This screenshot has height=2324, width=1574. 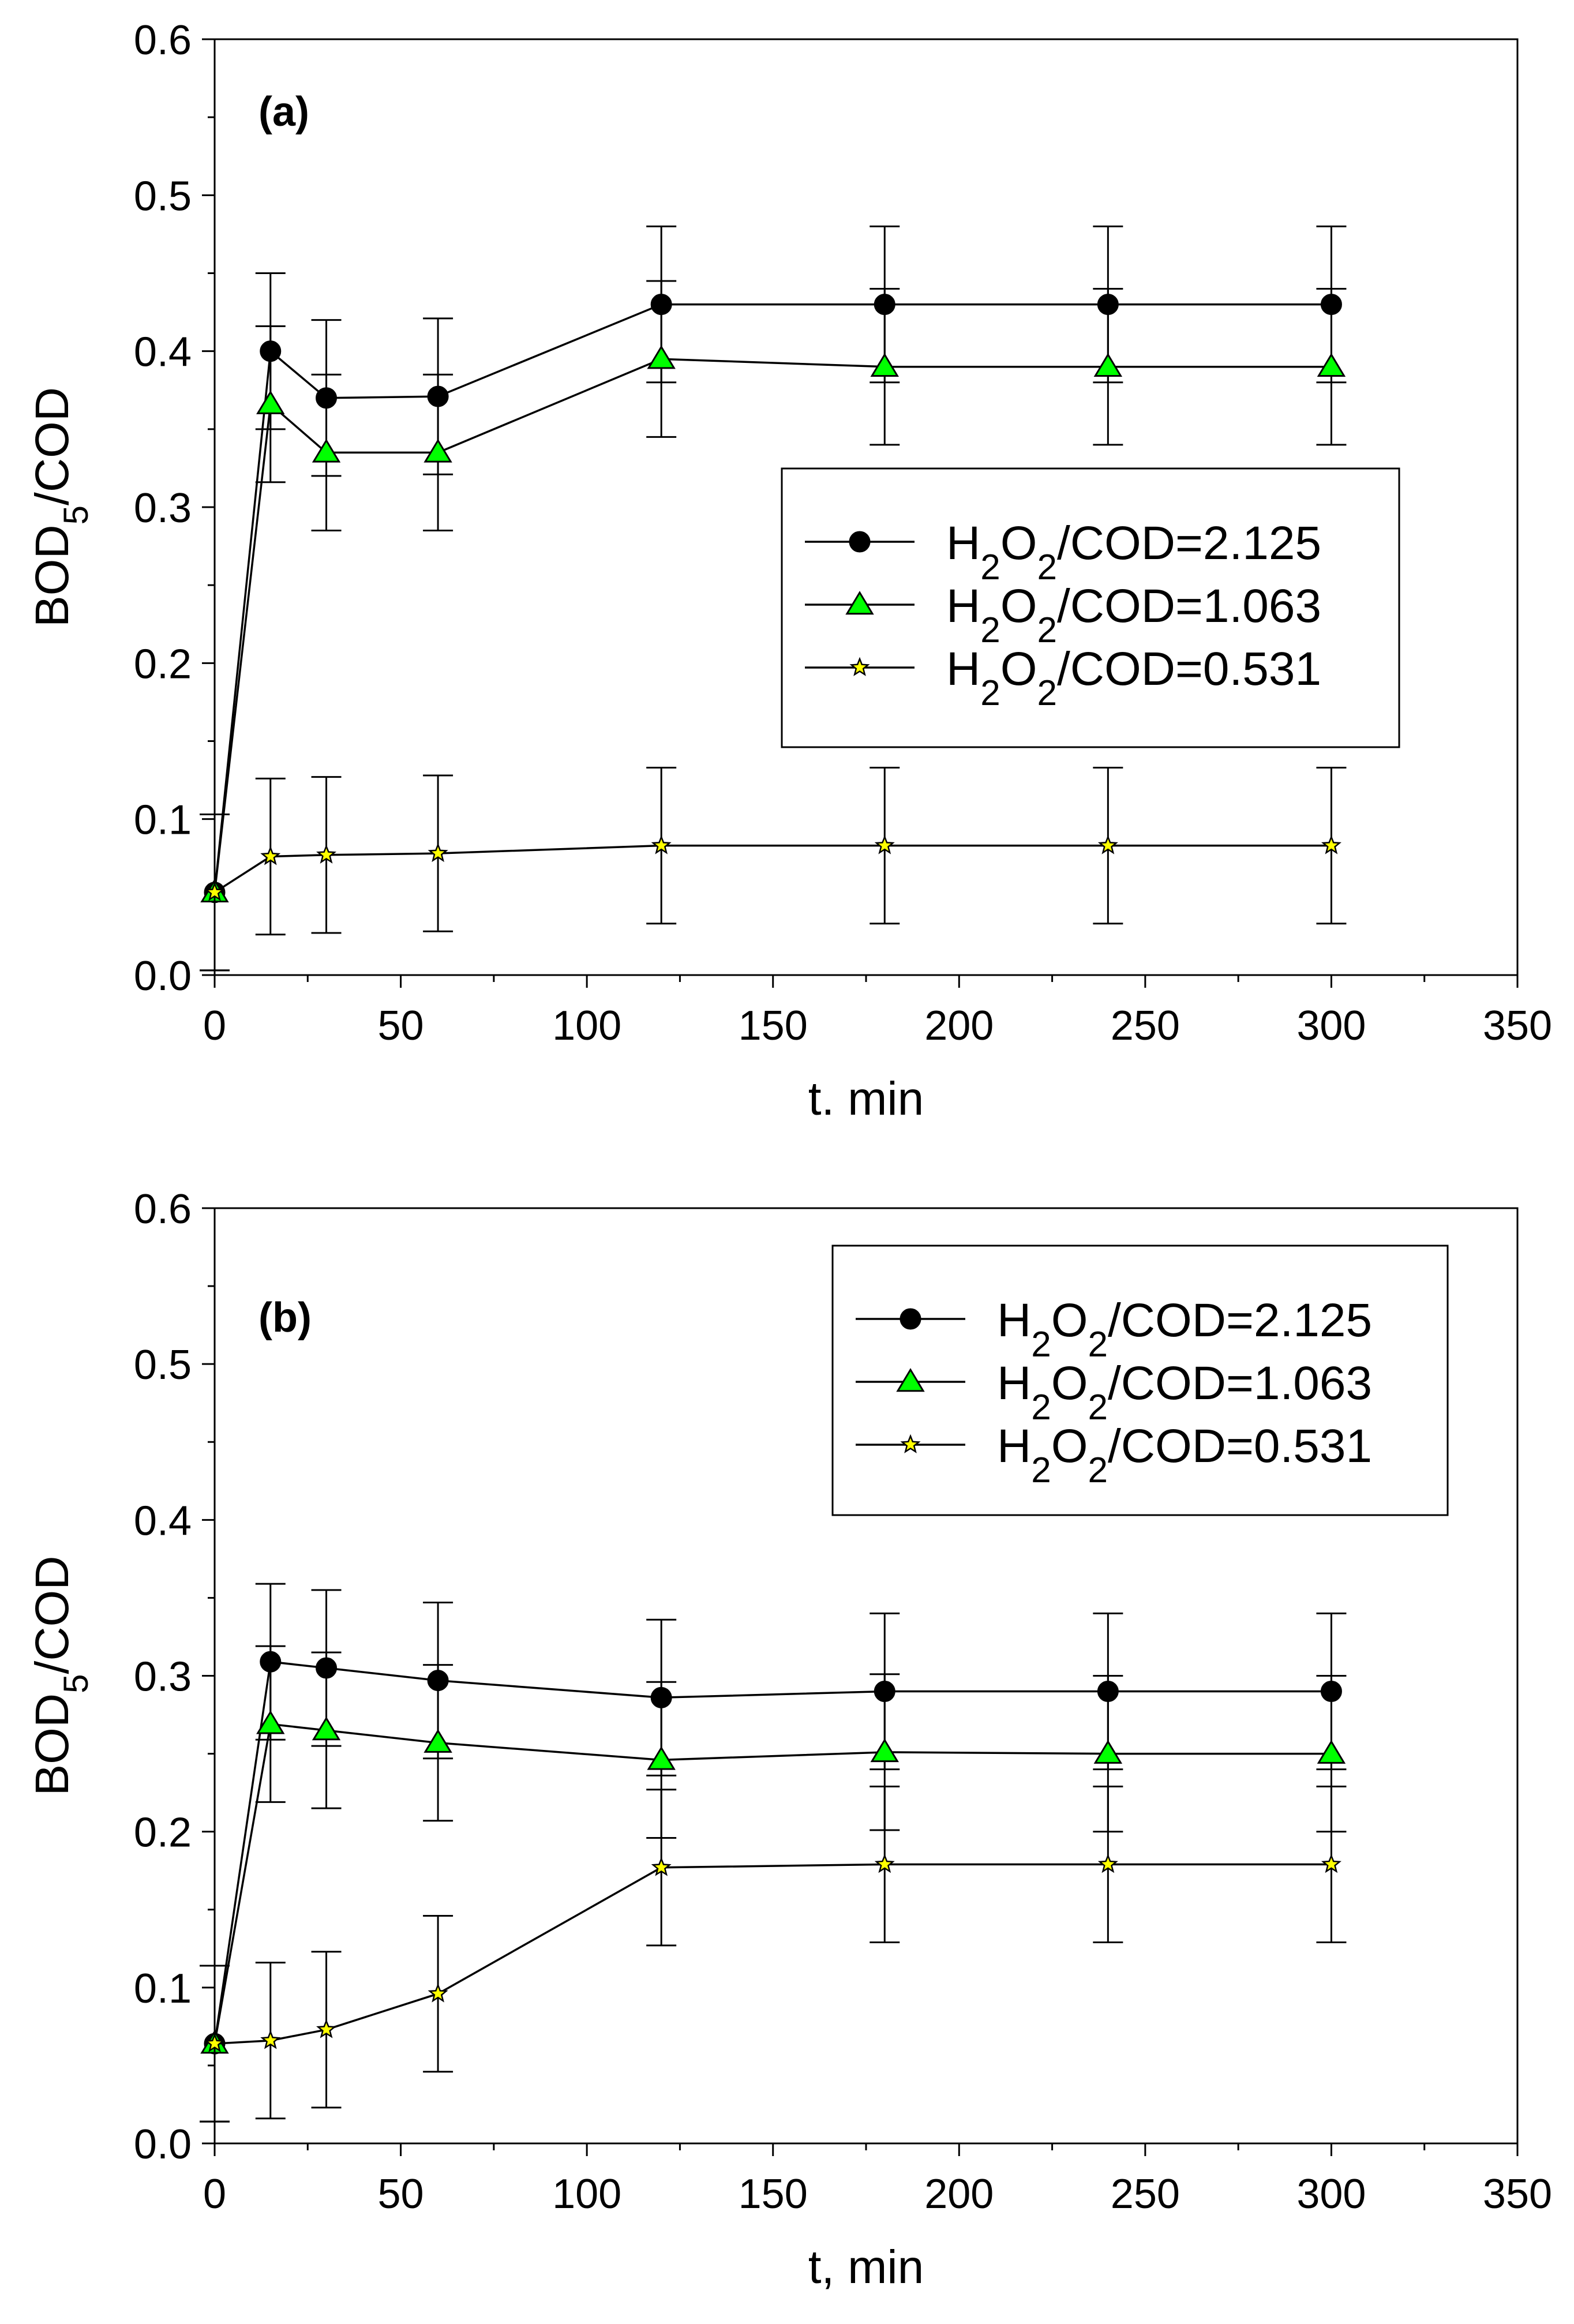 I want to click on y-tick-label: 0.5, so click(x=163, y=1365).